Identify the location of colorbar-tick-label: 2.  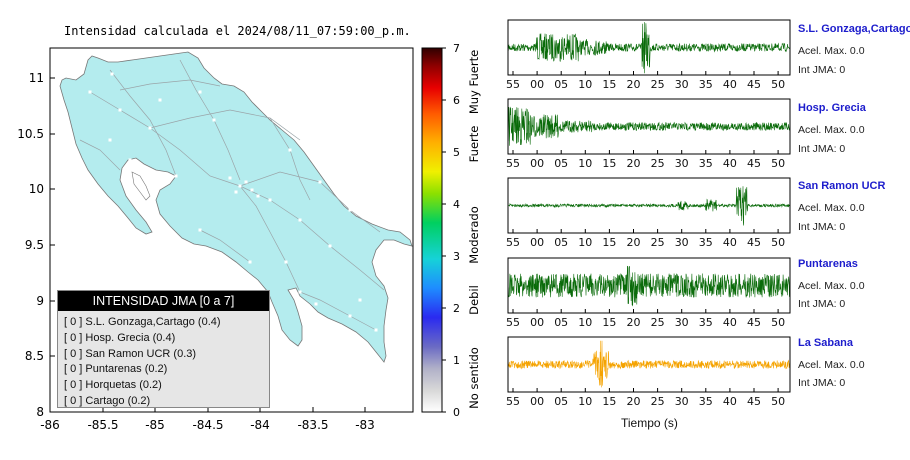
(456, 308).